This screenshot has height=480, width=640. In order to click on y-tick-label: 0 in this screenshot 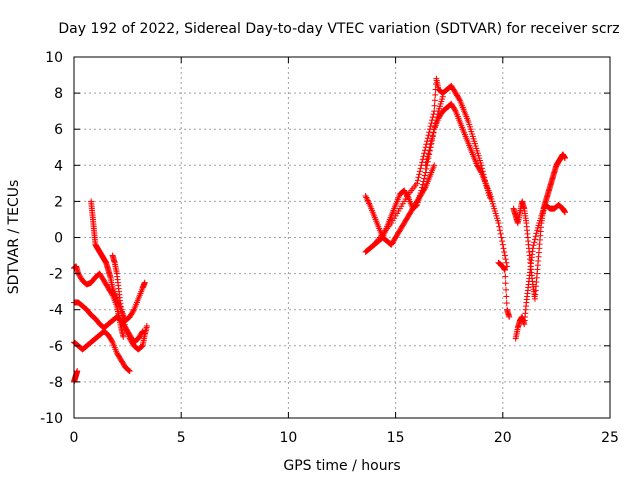, I will do `click(58, 239)`.